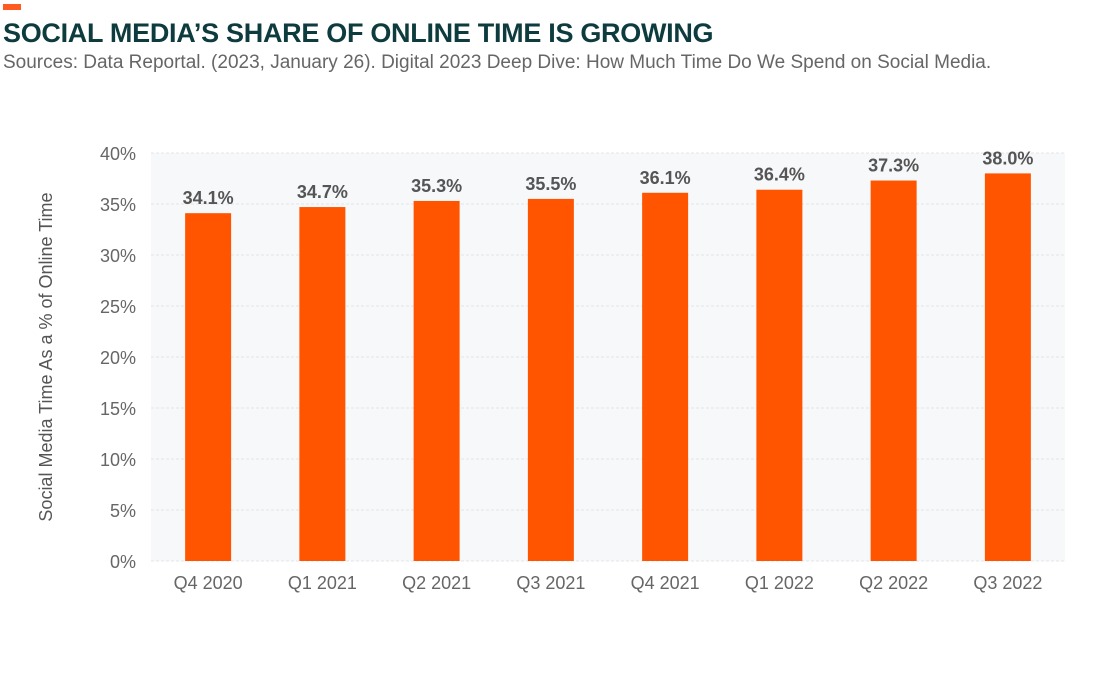 The height and width of the screenshot is (676, 1100). Describe the element at coordinates (436, 186) in the screenshot. I see `data-label: 35.3%` at that location.